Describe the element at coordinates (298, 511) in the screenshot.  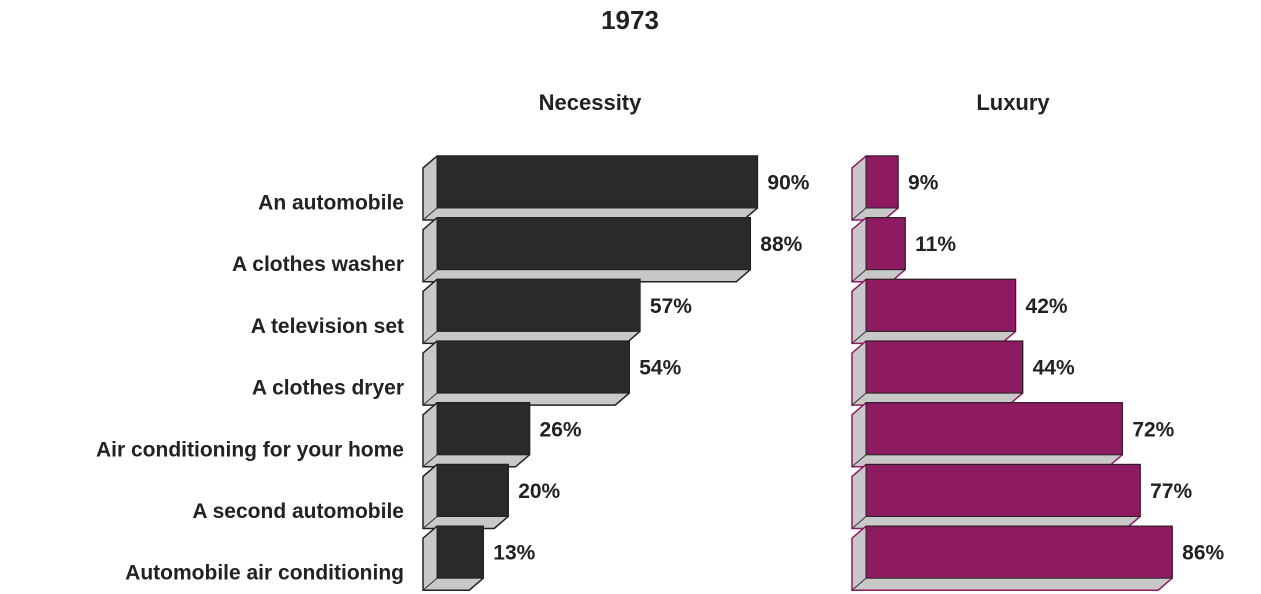
I see `category-label: A second automobile` at that location.